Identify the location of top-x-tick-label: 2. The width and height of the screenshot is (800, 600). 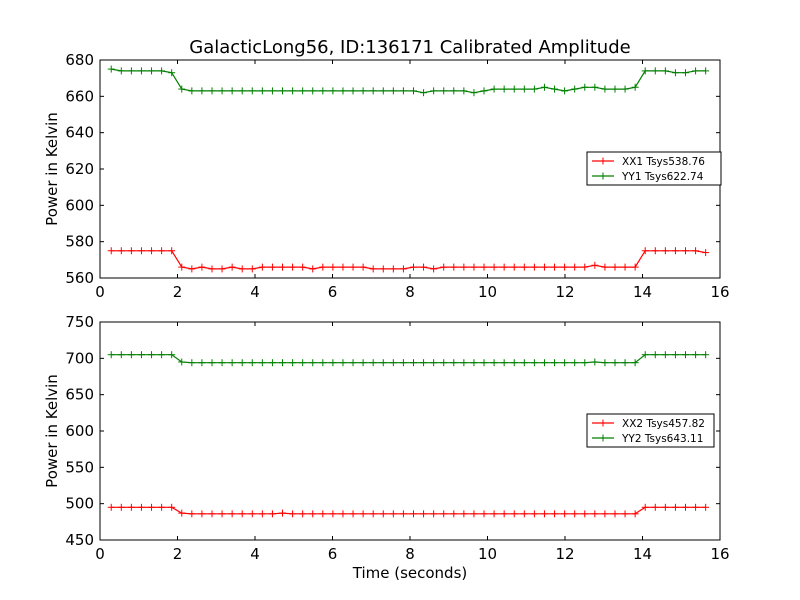
(178, 292).